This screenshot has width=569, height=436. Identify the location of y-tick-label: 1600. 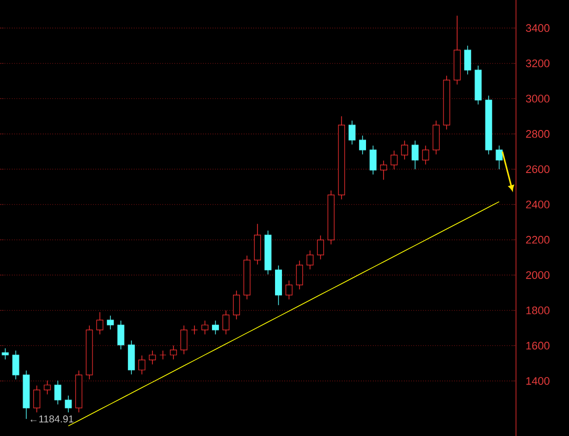
(538, 346).